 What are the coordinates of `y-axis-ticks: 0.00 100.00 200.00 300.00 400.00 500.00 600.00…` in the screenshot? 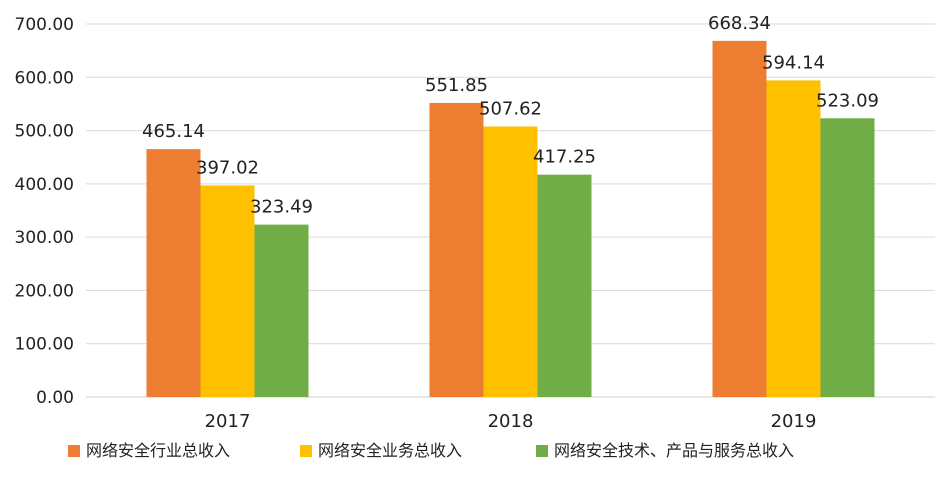 It's located at (44, 211).